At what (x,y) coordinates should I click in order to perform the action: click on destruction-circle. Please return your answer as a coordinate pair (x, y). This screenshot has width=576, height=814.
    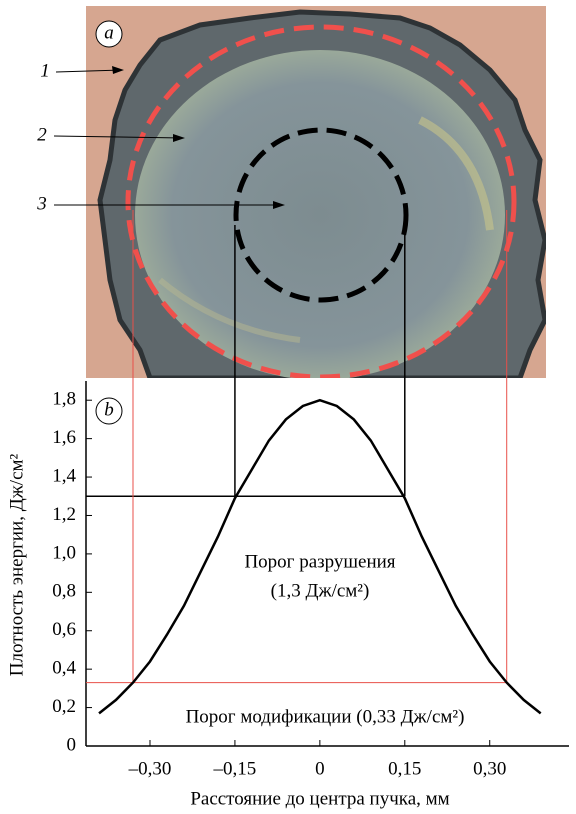
    Looking at the image, I should click on (321, 215).